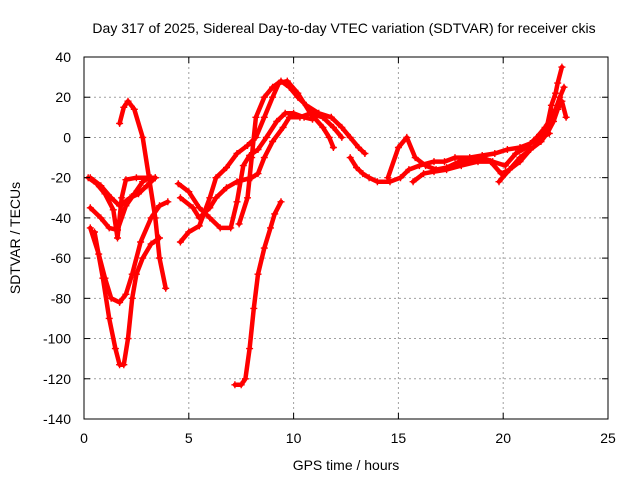 This screenshot has width=640, height=480. I want to click on series-sat-k, so click(258, 293).